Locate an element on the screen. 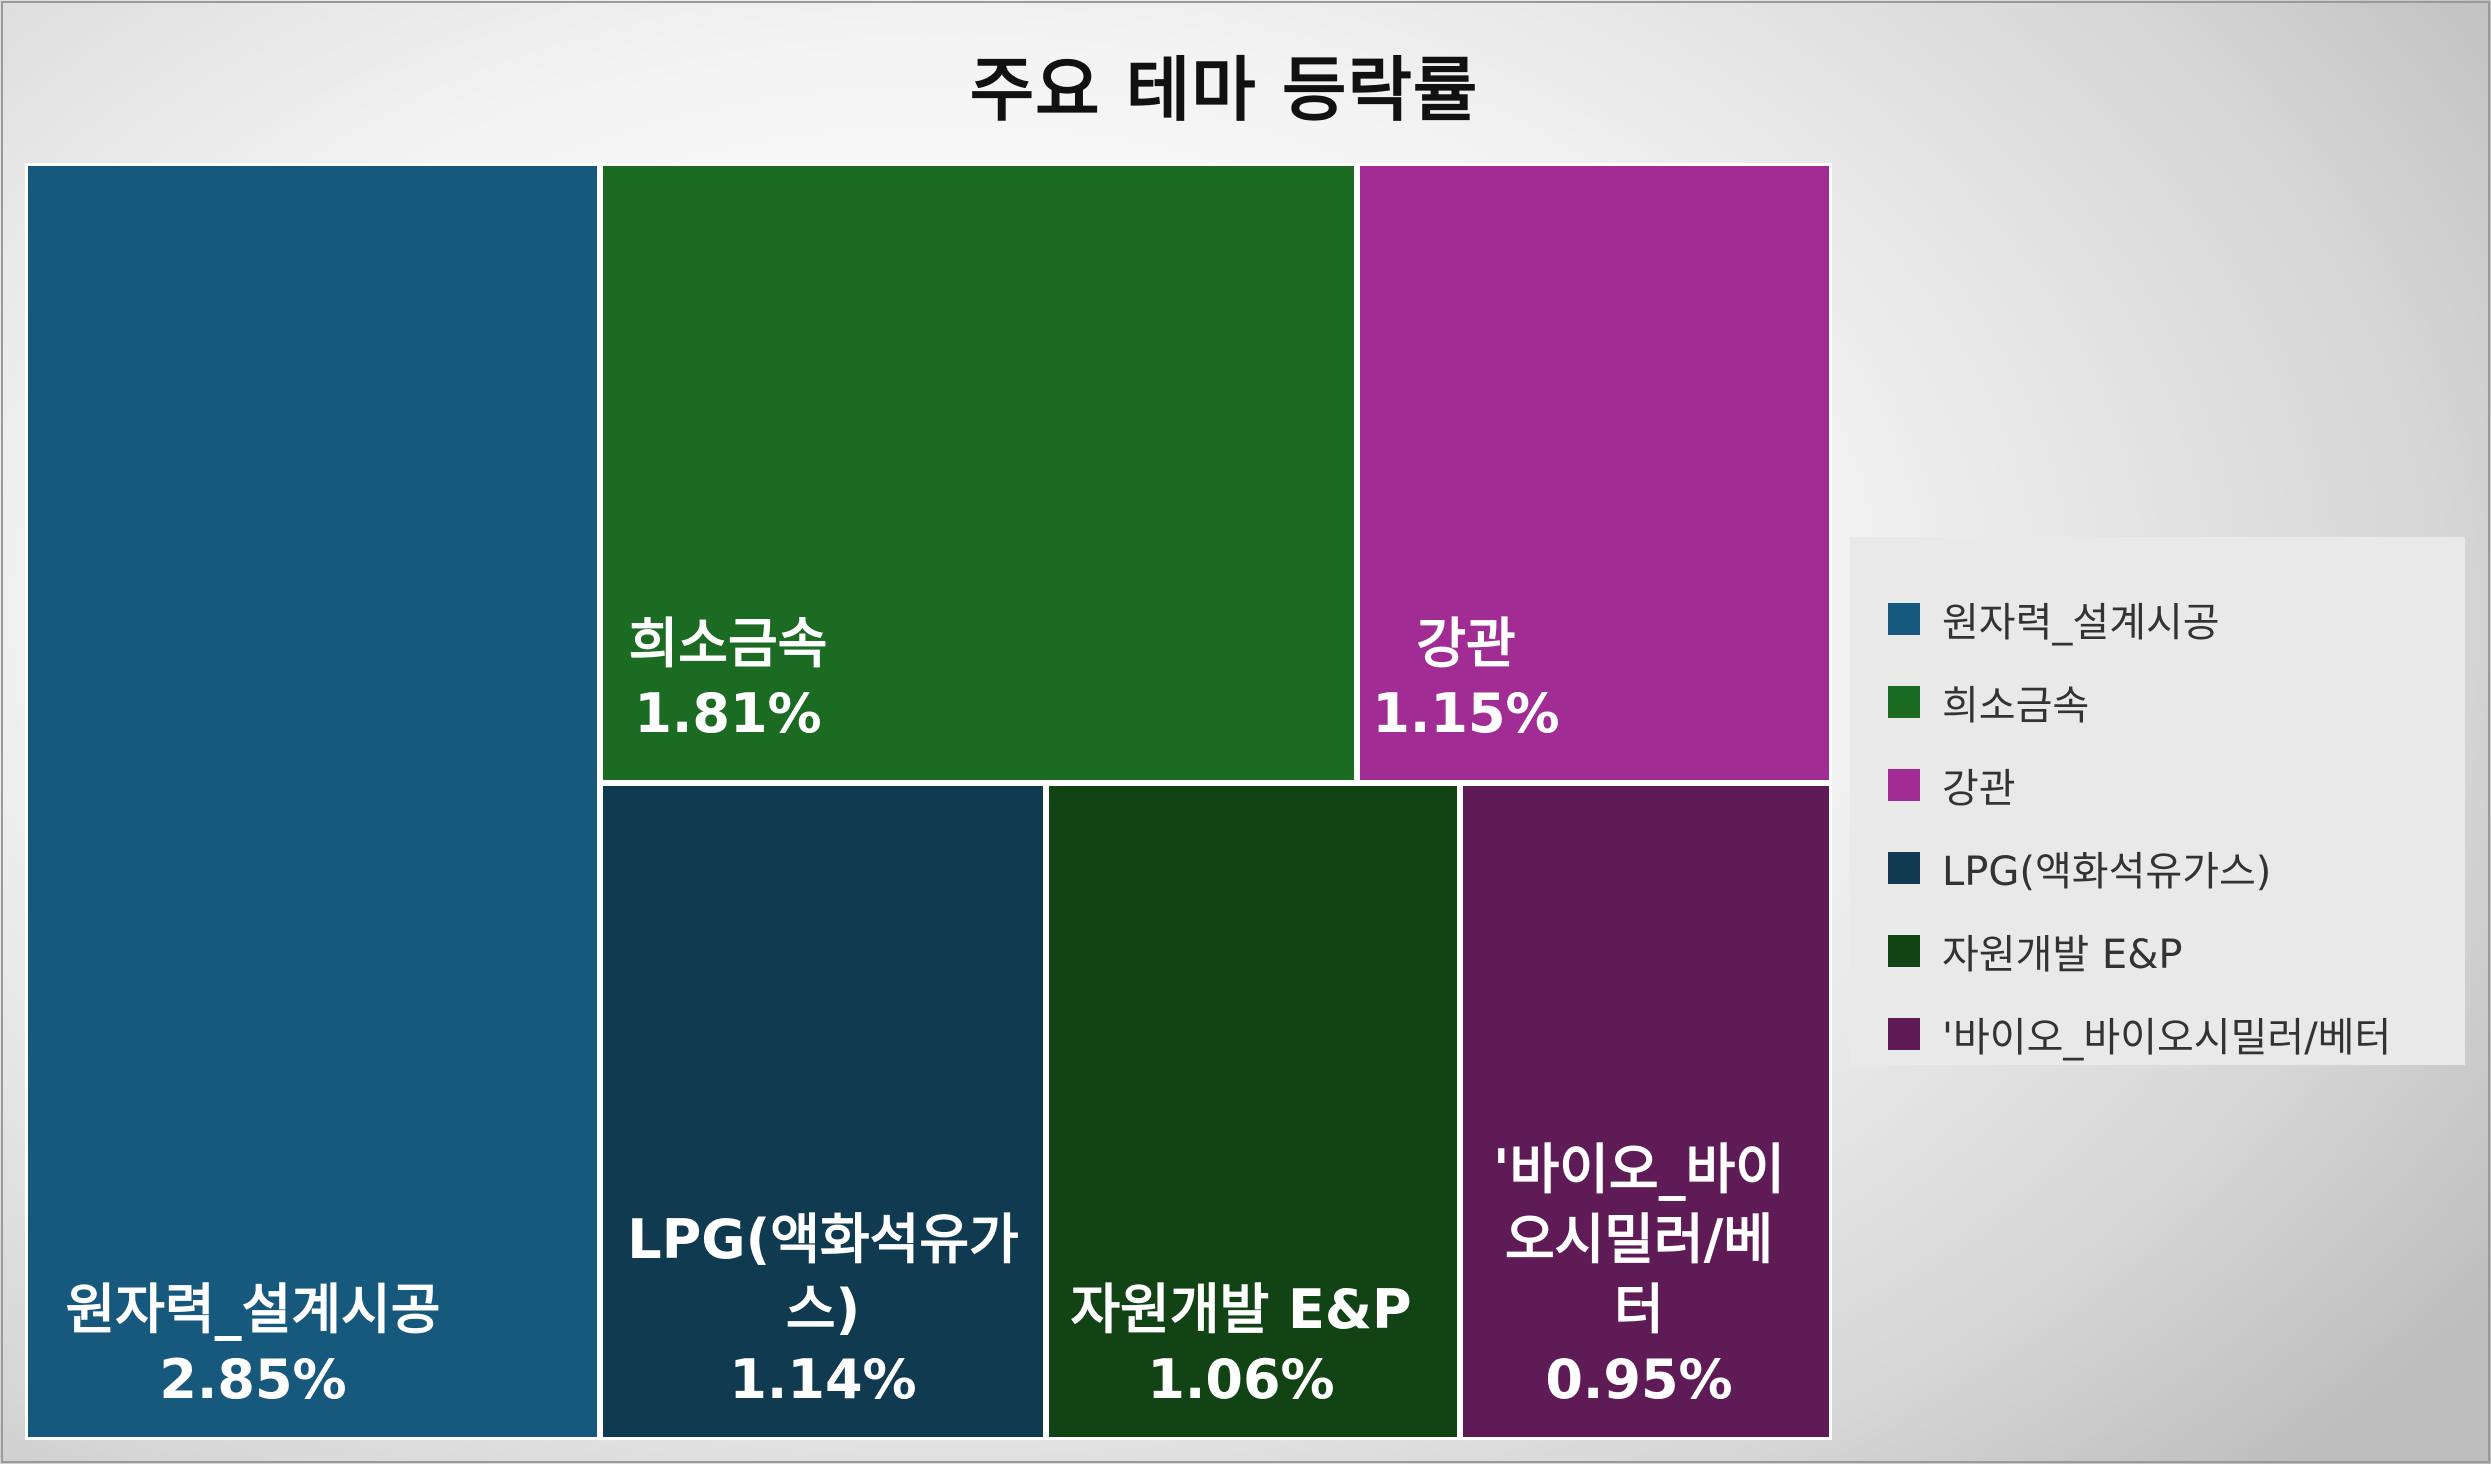 The image size is (2491, 1464). legend-item: 원자력_설계시공 is located at coordinates (2157, 618).